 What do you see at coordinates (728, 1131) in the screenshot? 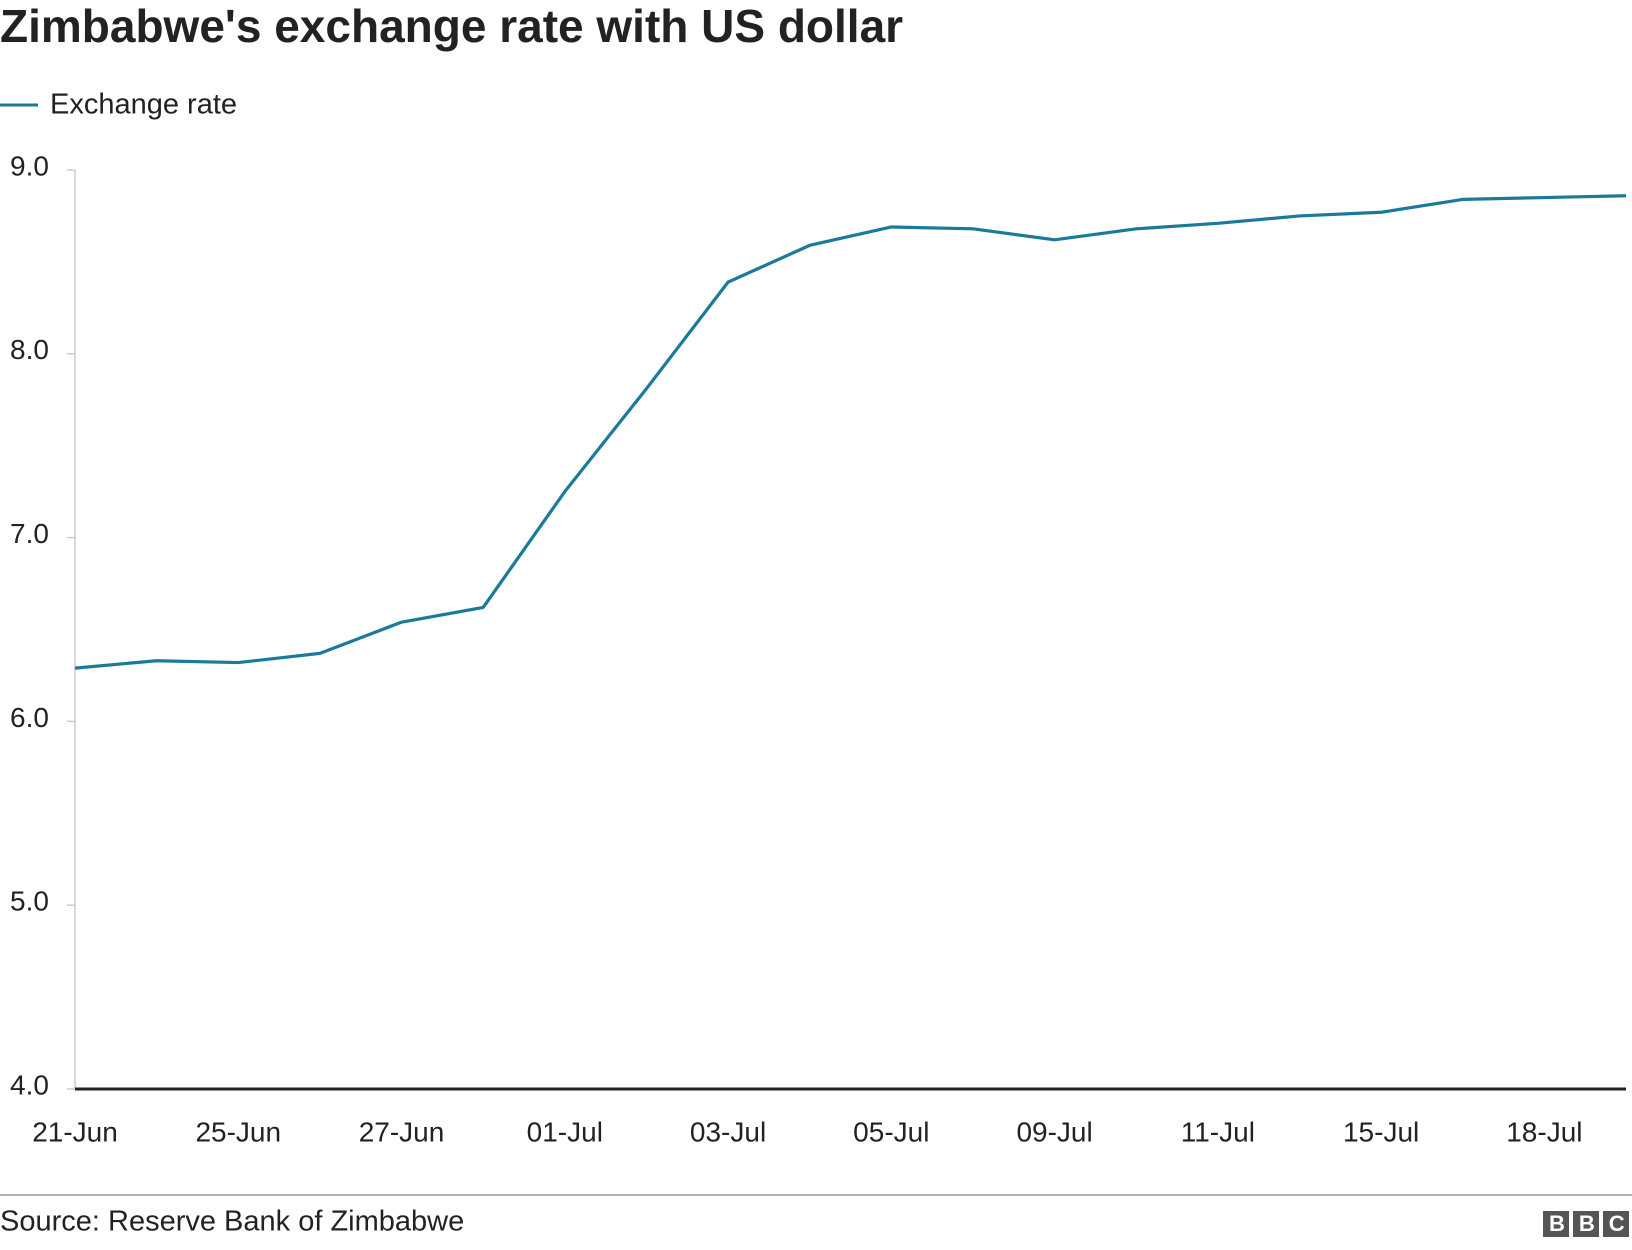
I see `x-tick-label: 03-Jul` at bounding box center [728, 1131].